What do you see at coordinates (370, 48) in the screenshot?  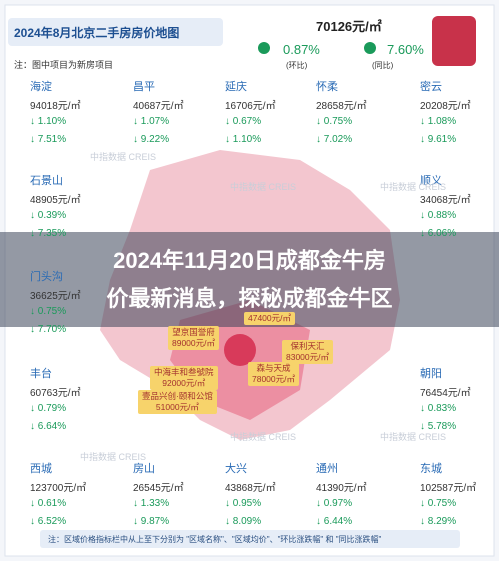 I see `yoy-icon` at bounding box center [370, 48].